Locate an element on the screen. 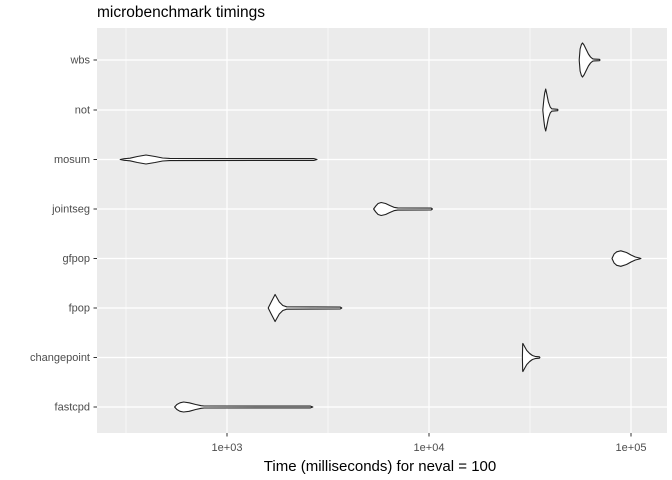 The image size is (672, 480). y-tick-label-wbs: wbs is located at coordinates (79, 61).